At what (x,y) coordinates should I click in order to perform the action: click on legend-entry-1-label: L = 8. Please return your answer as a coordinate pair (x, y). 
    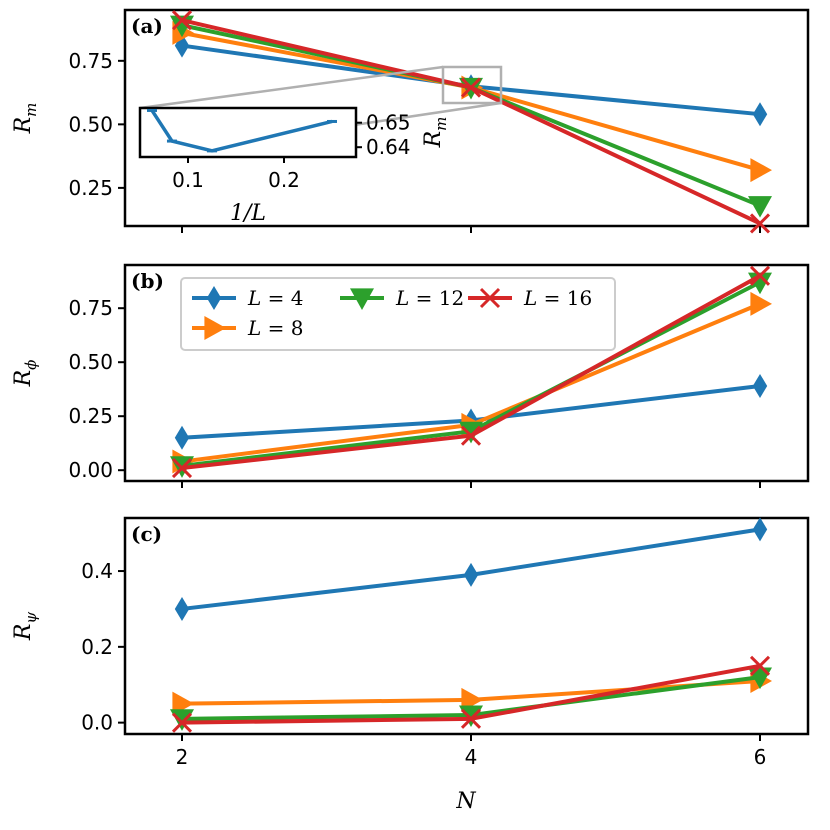
    Looking at the image, I should click on (275, 328).